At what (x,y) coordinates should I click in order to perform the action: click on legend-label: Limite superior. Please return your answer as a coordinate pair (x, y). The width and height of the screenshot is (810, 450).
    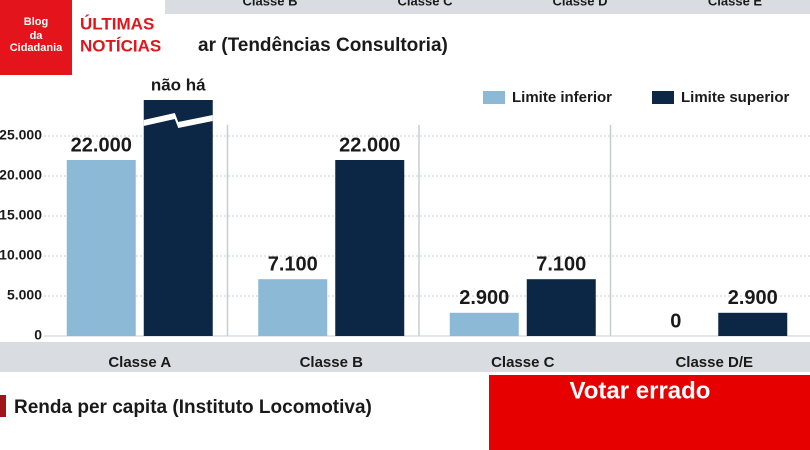
    Looking at the image, I should click on (735, 97).